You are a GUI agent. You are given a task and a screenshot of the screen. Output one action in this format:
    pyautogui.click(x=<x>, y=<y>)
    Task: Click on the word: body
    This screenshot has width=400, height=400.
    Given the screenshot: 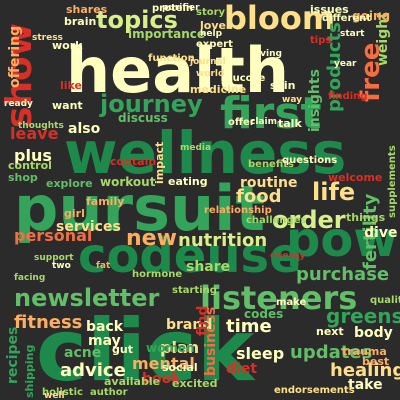 What is the action you would take?
    pyautogui.click(x=373, y=333)
    